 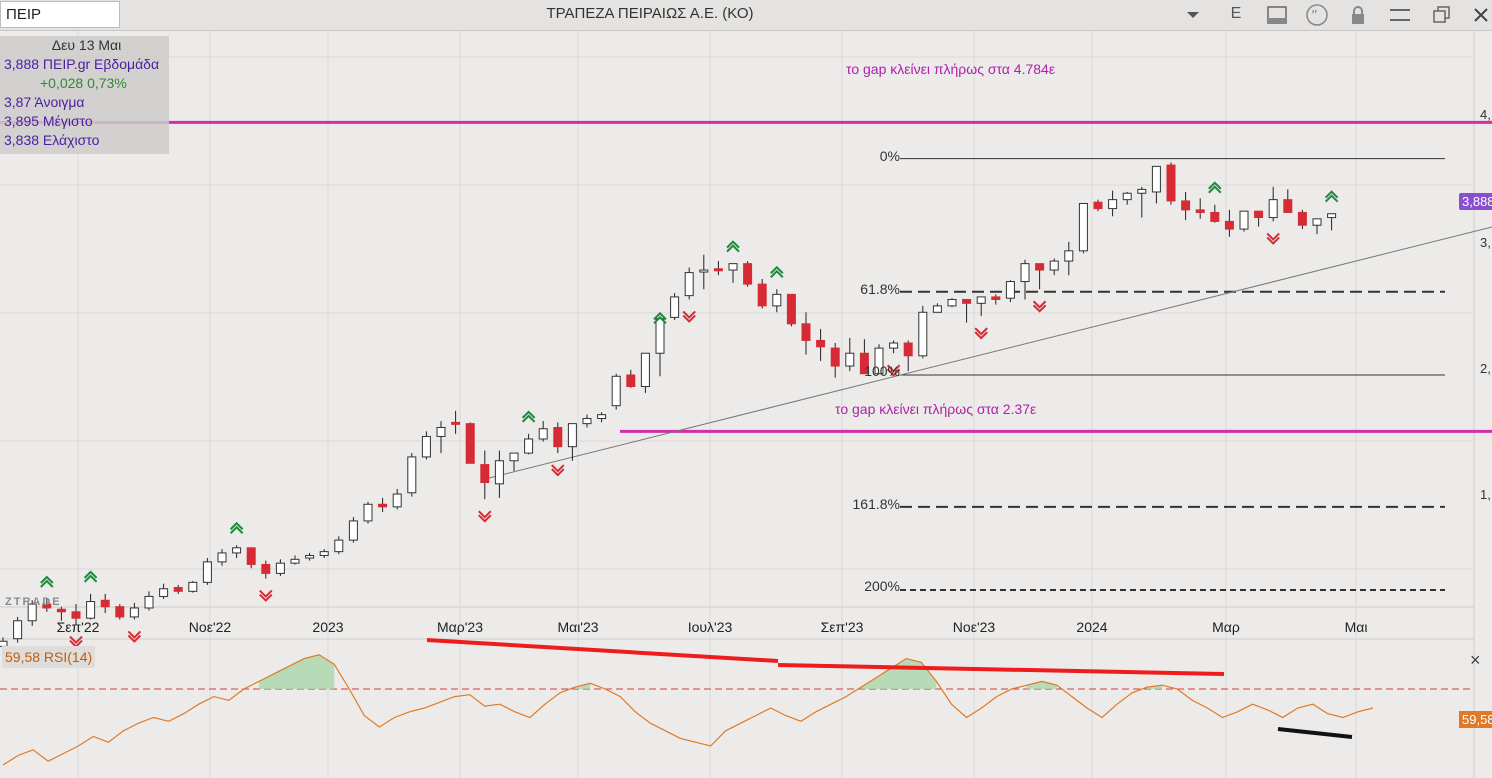 What do you see at coordinates (1485, 114) in the screenshot?
I see `y-tick-label: 4,` at bounding box center [1485, 114].